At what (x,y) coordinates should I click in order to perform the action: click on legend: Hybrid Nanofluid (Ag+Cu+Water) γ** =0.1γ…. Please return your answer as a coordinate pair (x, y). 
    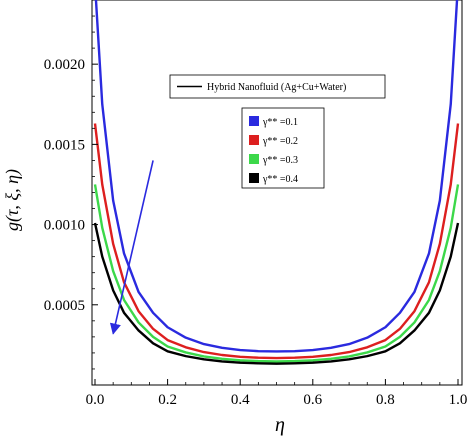
    Looking at the image, I should click on (277, 131).